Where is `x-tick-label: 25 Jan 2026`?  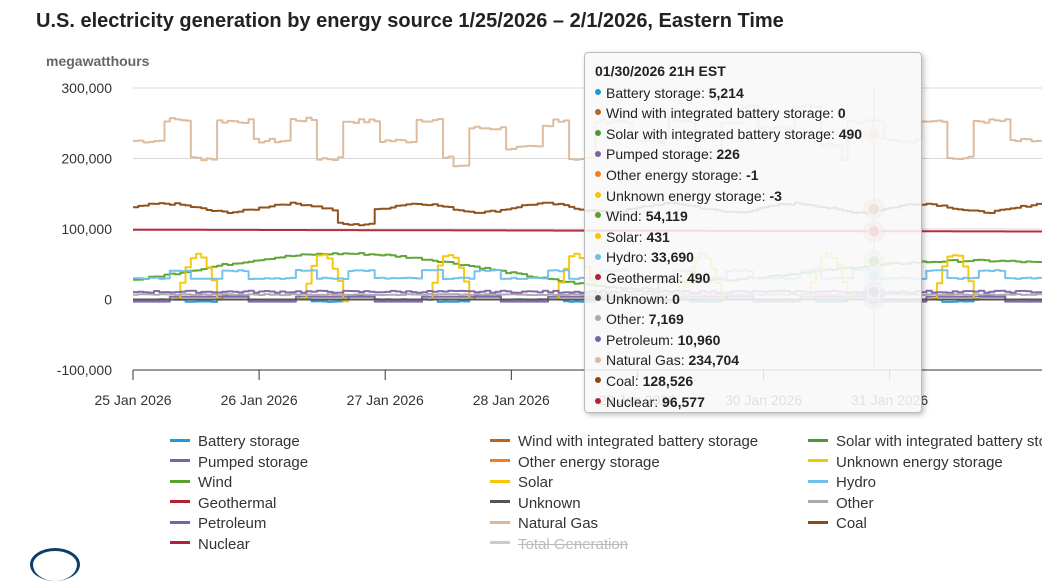
x-tick-label: 25 Jan 2026 is located at coordinates (132, 400).